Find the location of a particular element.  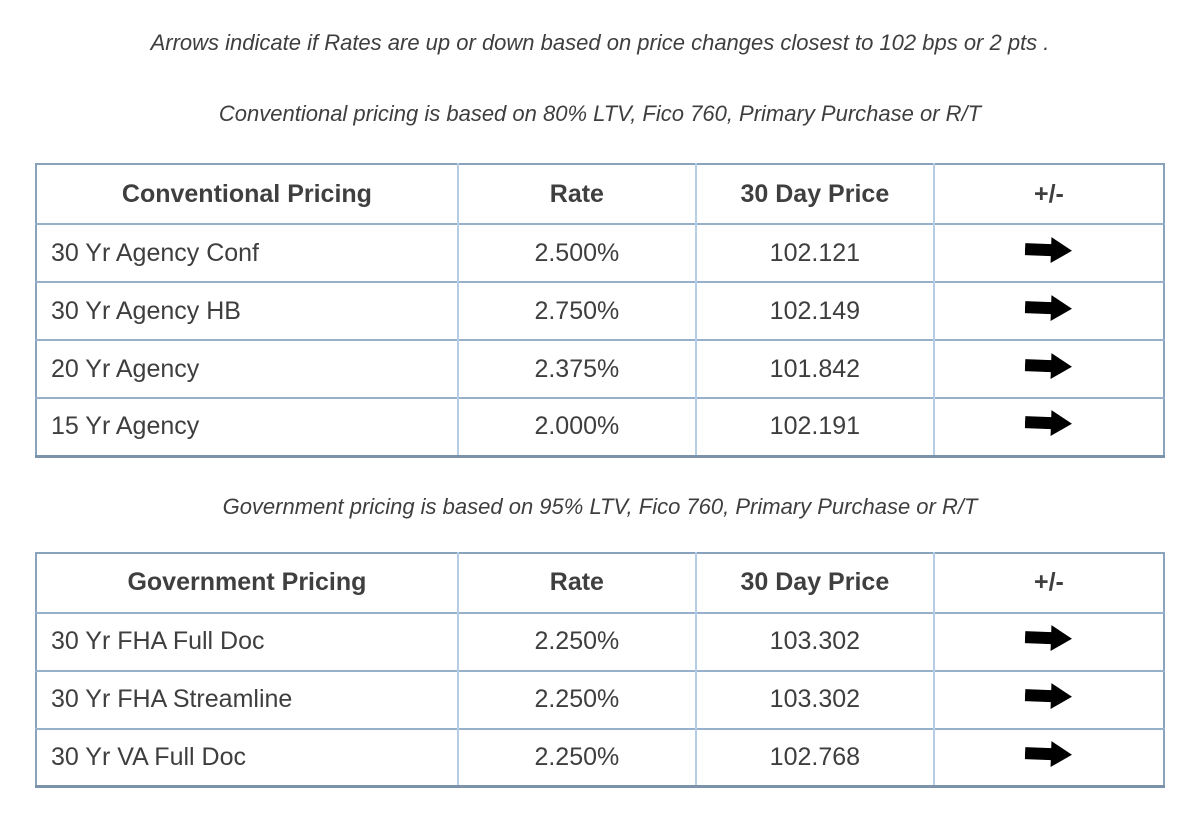

rate-value: 2.000% is located at coordinates (576, 426).